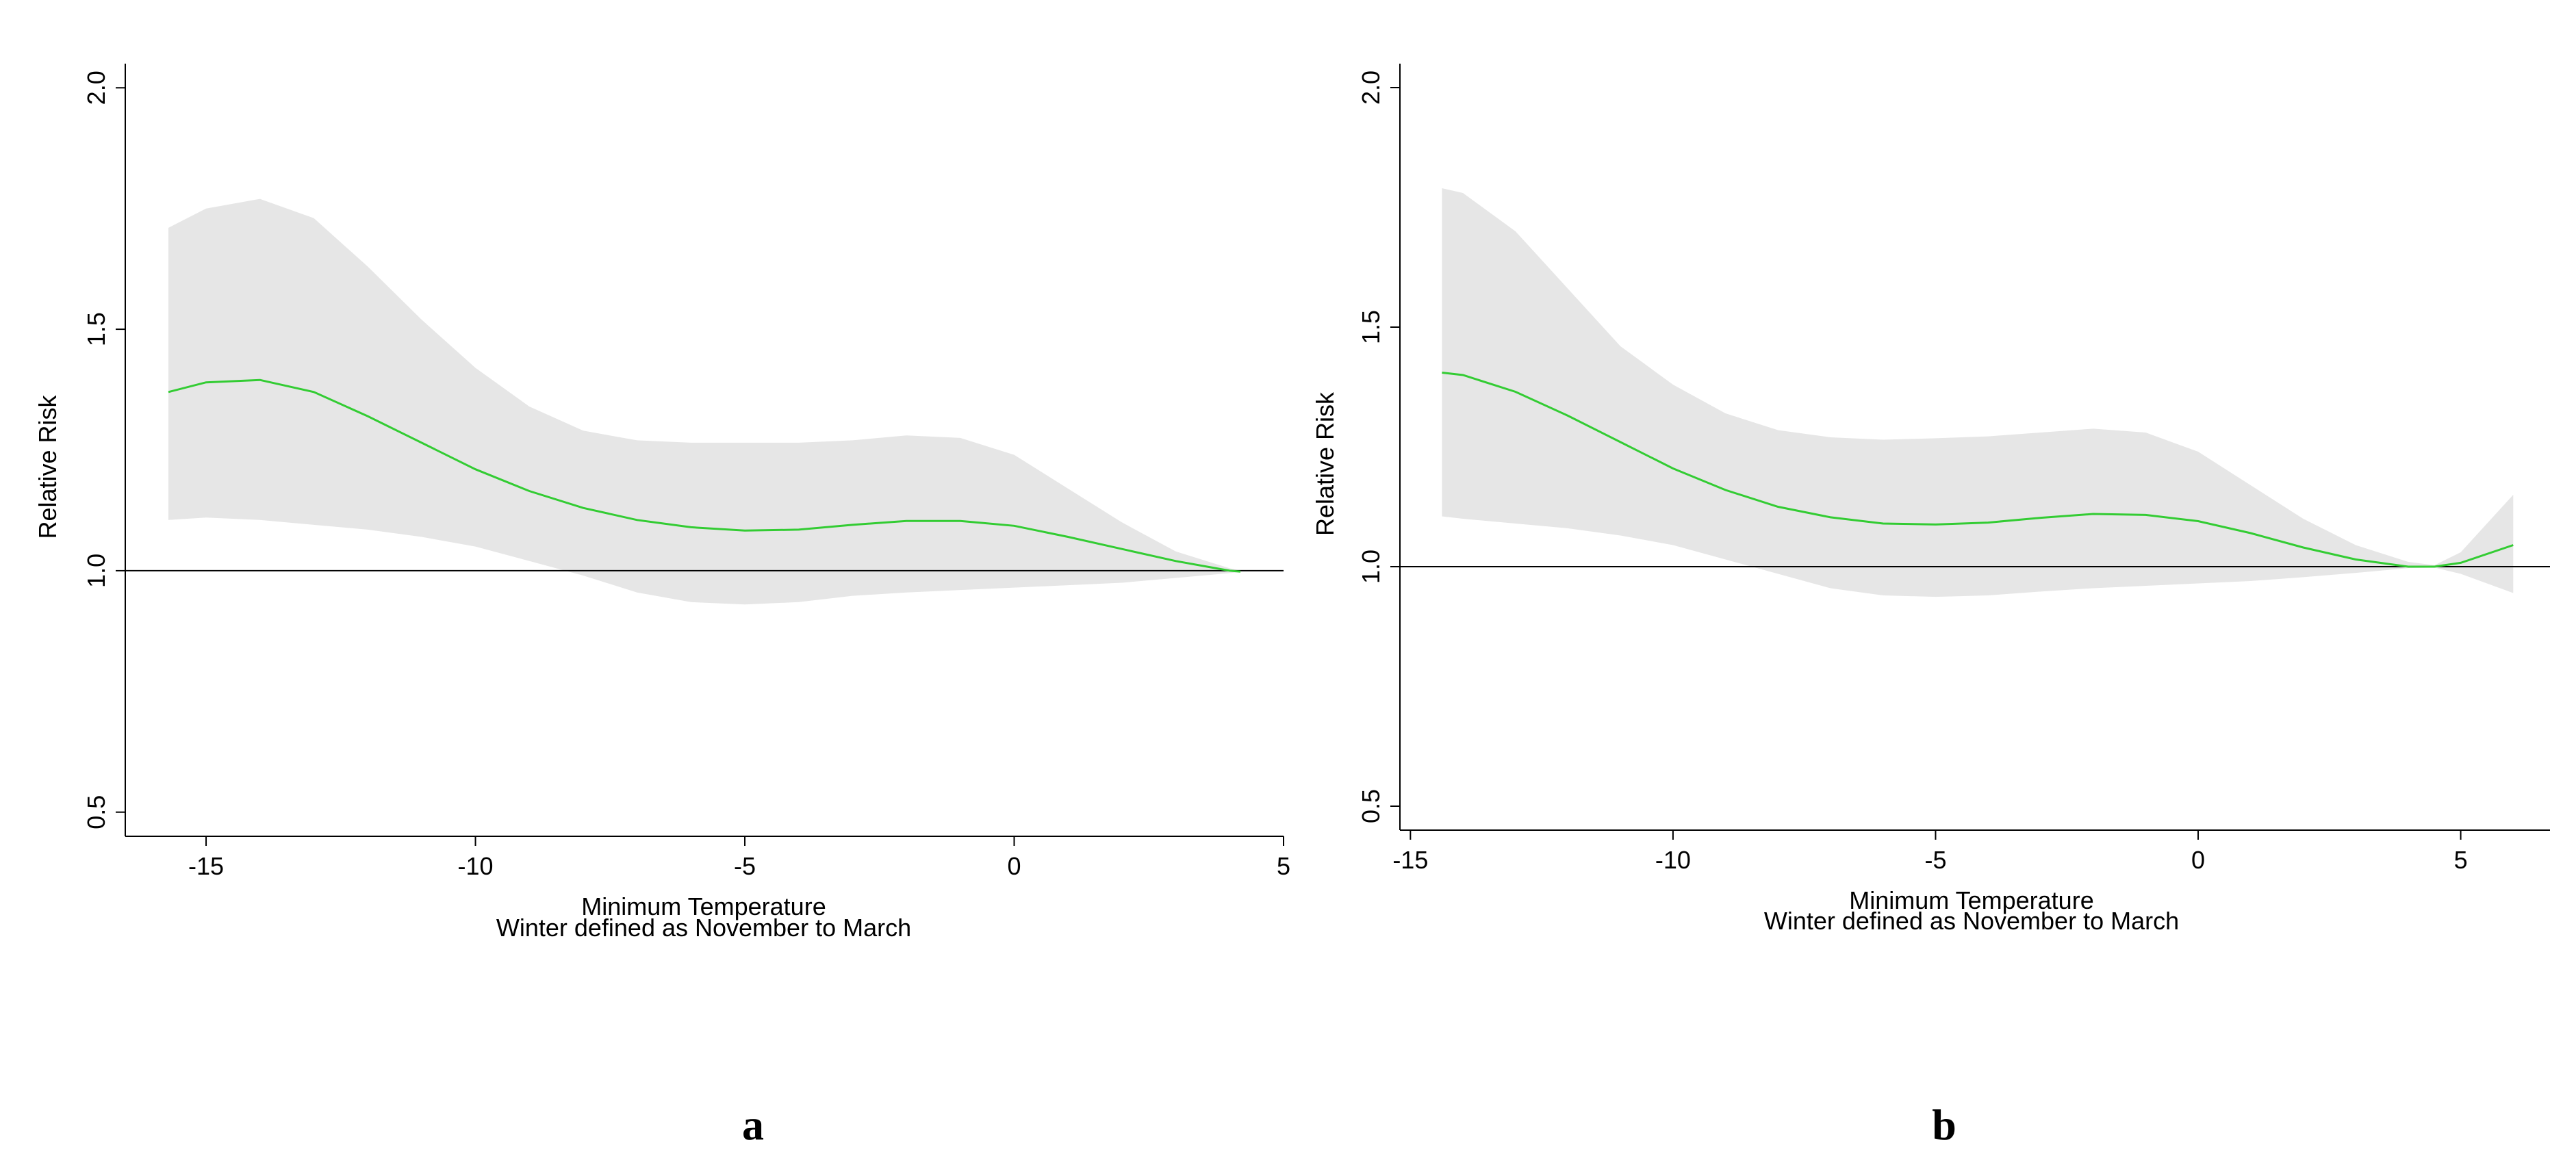  What do you see at coordinates (1944, 1124) in the screenshot?
I see `panel-label: b` at bounding box center [1944, 1124].